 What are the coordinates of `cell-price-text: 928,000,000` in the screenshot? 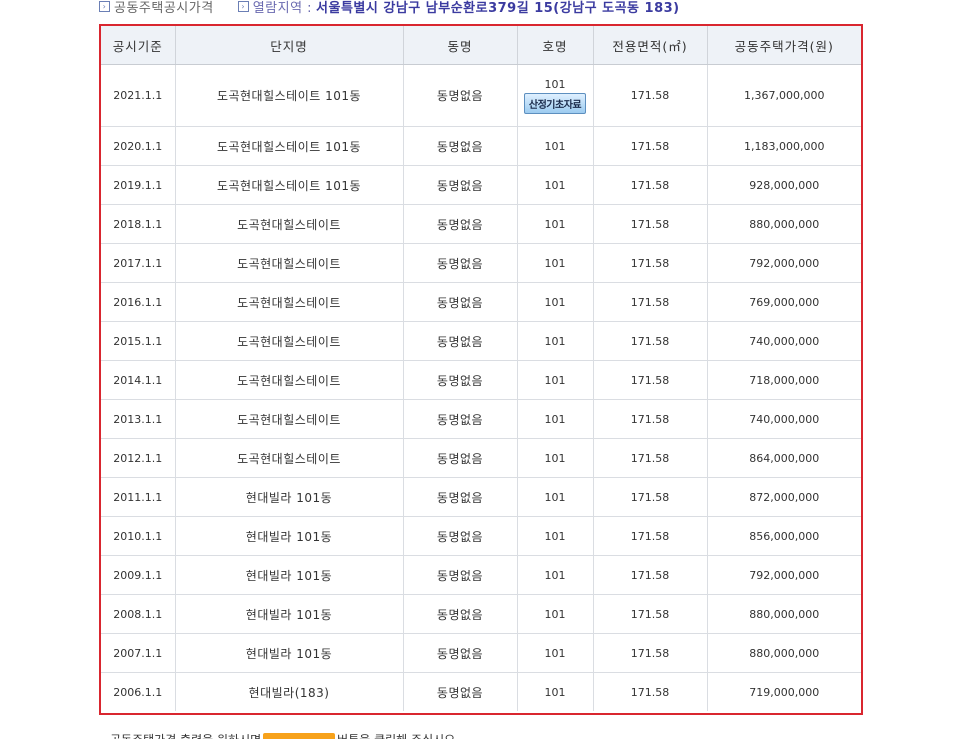 It's located at (784, 185).